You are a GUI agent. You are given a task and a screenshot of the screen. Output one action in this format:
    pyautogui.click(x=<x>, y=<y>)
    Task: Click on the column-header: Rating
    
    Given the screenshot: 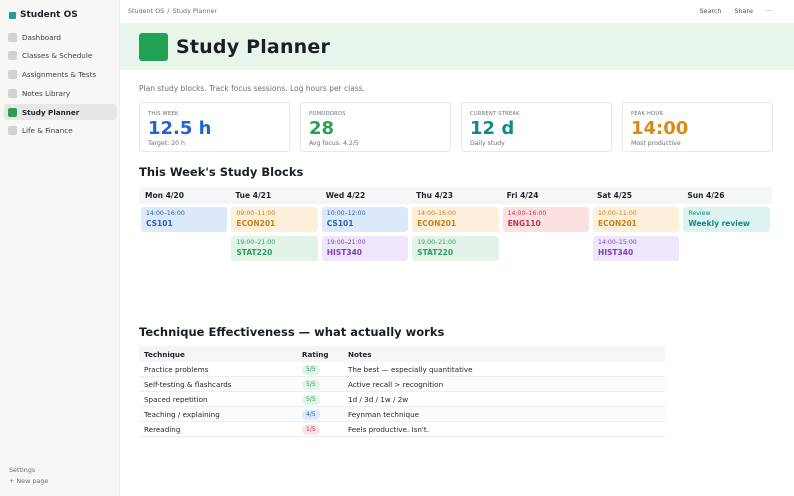 What is the action you would take?
    pyautogui.click(x=315, y=354)
    